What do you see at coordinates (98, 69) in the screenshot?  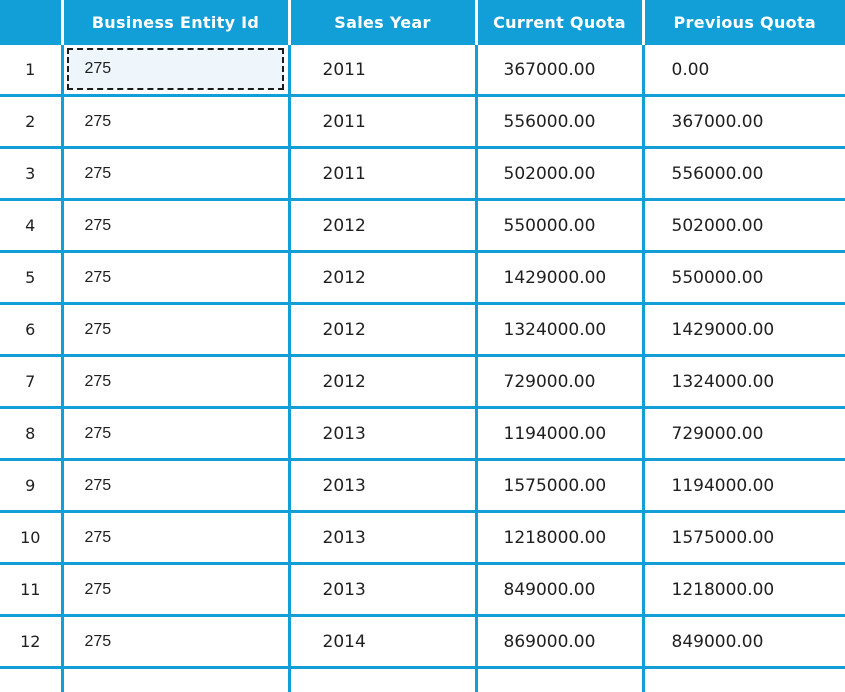 I see `selected-cell-value: 275` at bounding box center [98, 69].